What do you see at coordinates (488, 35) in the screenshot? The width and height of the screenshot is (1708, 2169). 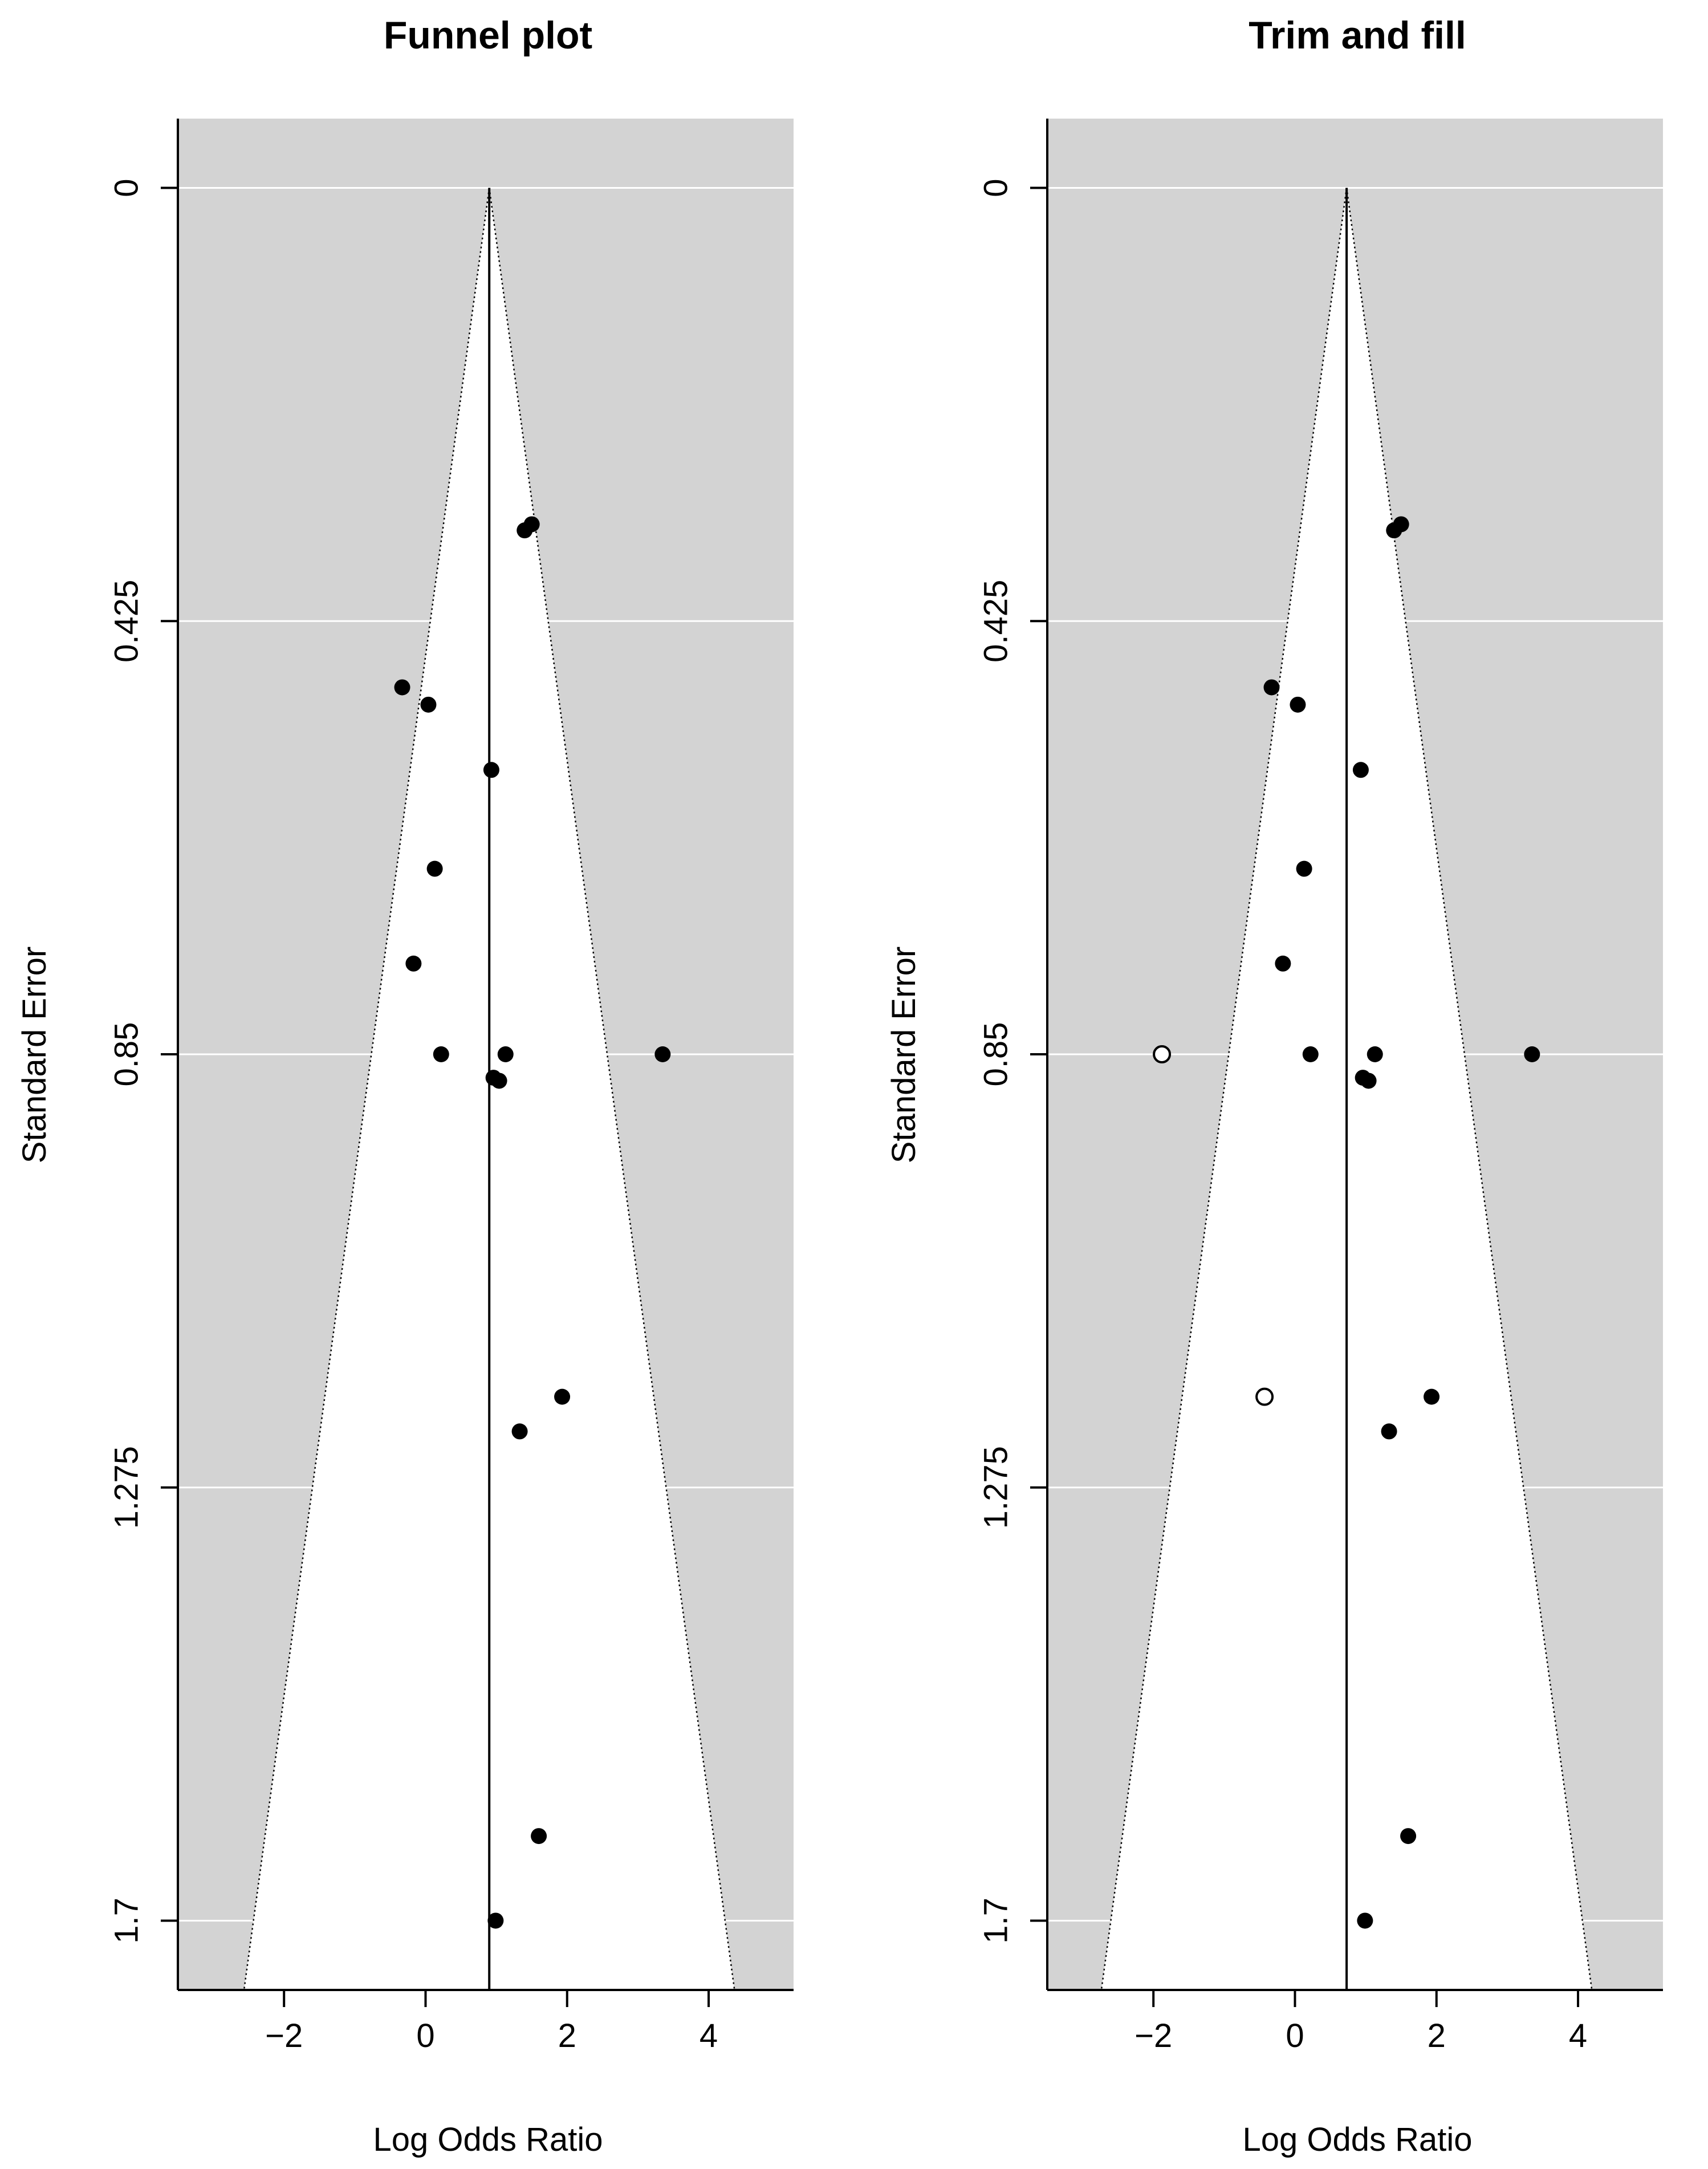 I see `chart-title: Funnel plot` at bounding box center [488, 35].